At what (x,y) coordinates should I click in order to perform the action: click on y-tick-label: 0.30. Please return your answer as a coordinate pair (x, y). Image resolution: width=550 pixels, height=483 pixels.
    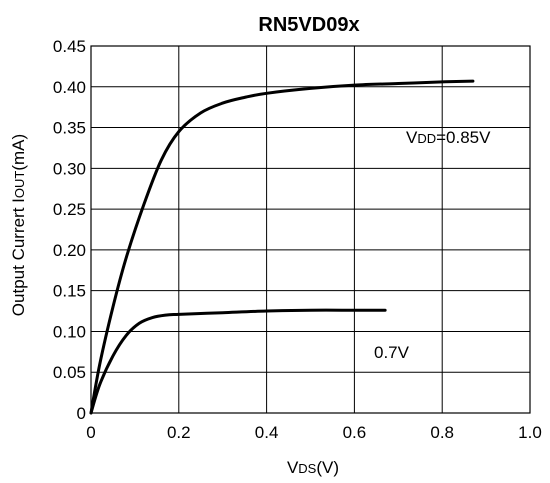
    Looking at the image, I should click on (69, 168).